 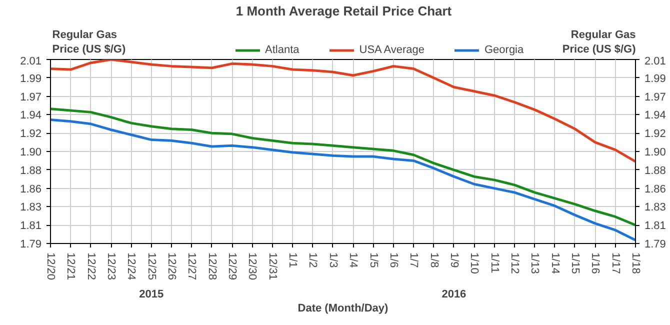 I want to click on x-tick-label: 1/11, so click(x=494, y=263).